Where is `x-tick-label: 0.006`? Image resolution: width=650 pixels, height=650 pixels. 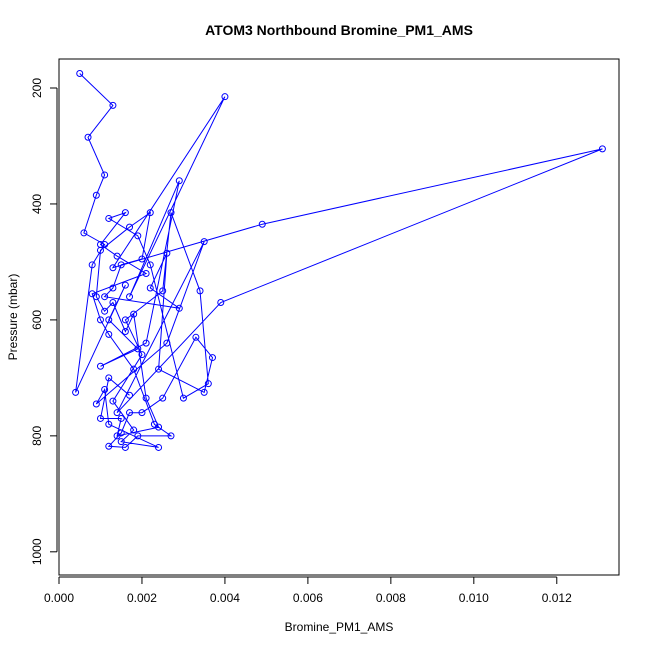
x-tick-label: 0.006 is located at coordinates (308, 598).